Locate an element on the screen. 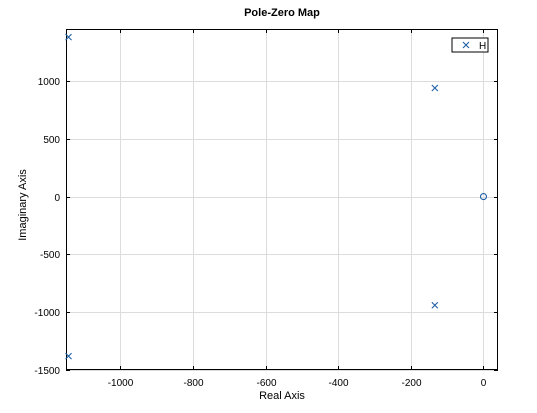  x-tick-label: -1000 is located at coordinates (121, 383).